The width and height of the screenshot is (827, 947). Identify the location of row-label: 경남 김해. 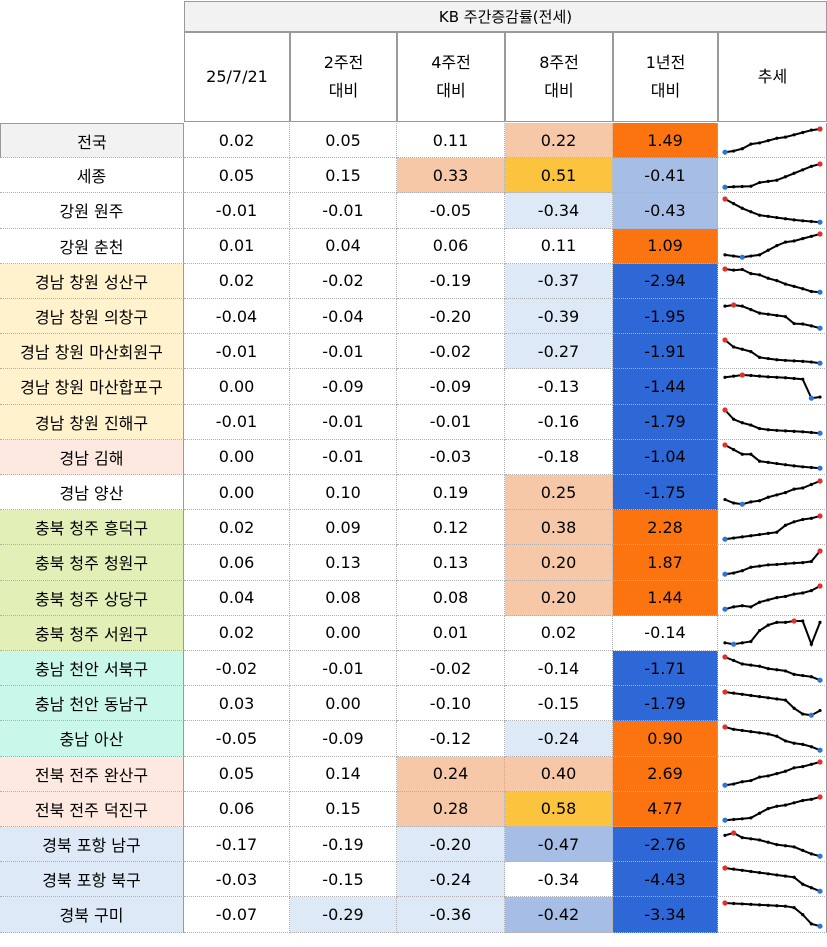
(92, 457).